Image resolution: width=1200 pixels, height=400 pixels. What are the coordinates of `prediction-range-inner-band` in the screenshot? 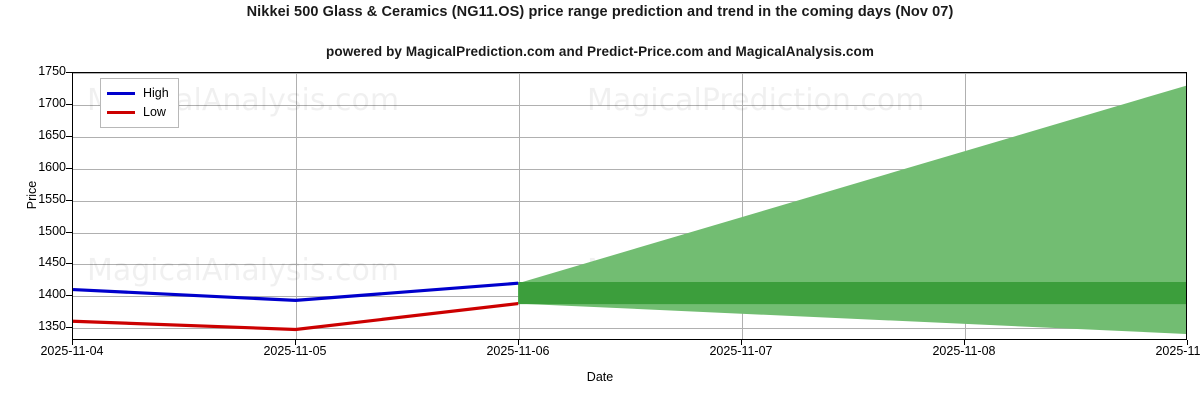 It's located at (852, 293).